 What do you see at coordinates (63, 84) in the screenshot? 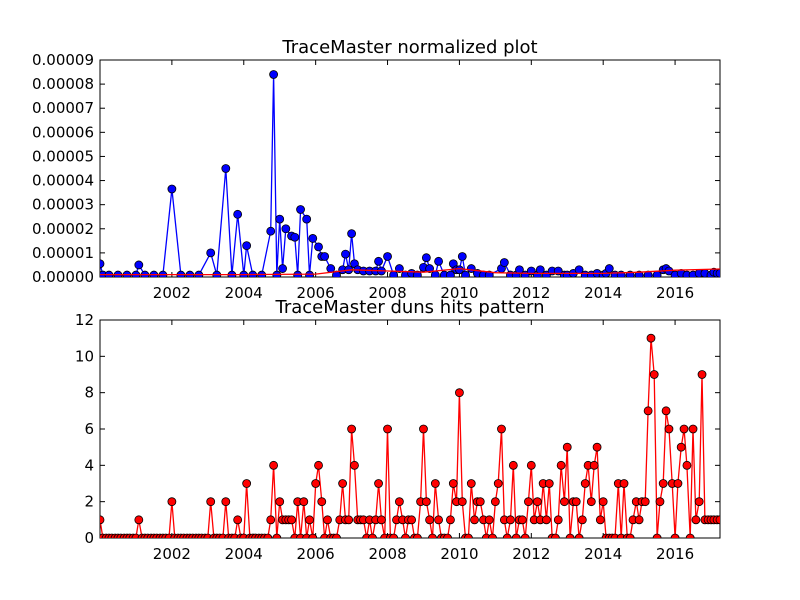
I see `y-tick-label: 0.00008` at bounding box center [63, 84].